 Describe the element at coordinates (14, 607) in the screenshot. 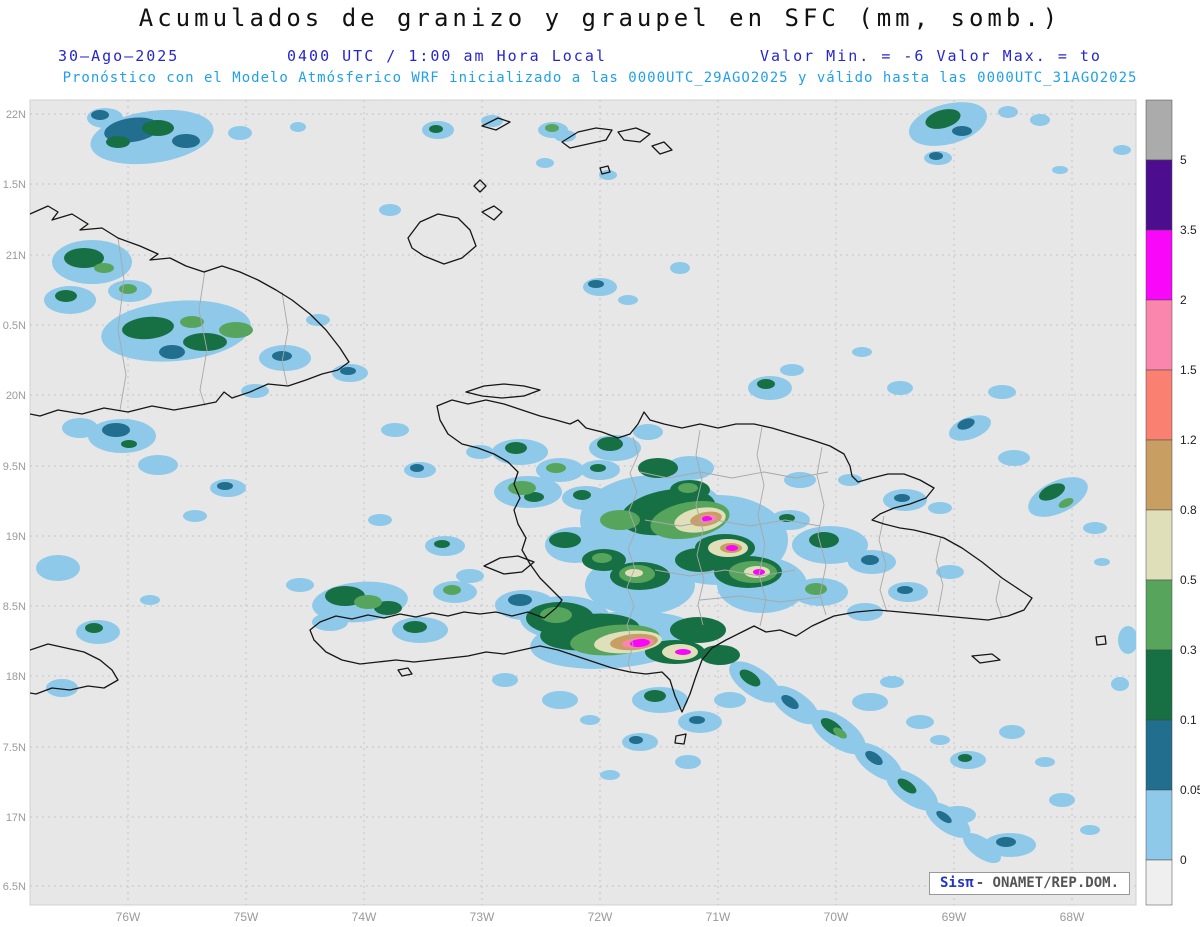

I see `y-tick-label: 8.5N` at that location.